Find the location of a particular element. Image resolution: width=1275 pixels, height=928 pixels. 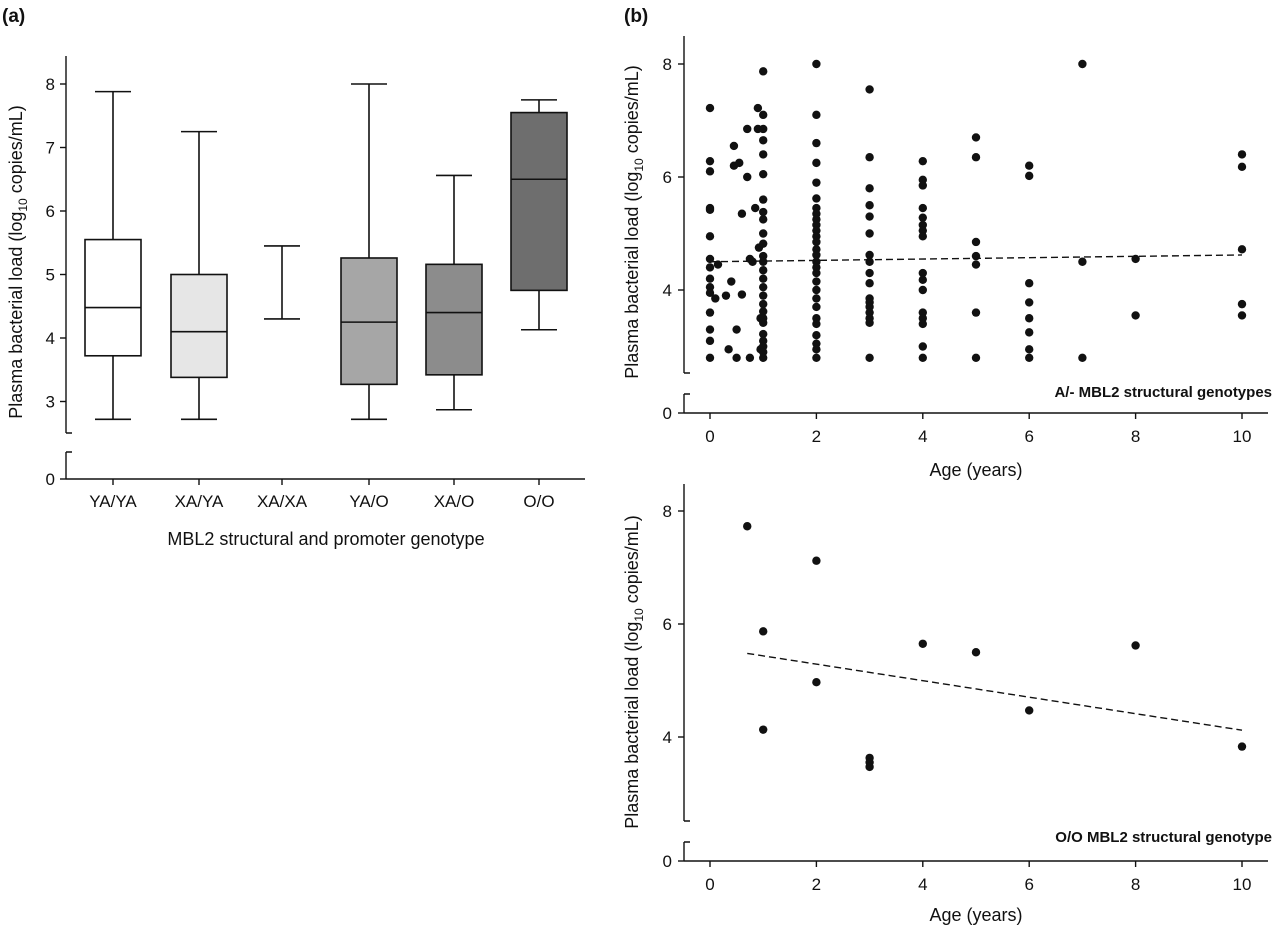

y-tick-label: 3 is located at coordinates (50, 402).